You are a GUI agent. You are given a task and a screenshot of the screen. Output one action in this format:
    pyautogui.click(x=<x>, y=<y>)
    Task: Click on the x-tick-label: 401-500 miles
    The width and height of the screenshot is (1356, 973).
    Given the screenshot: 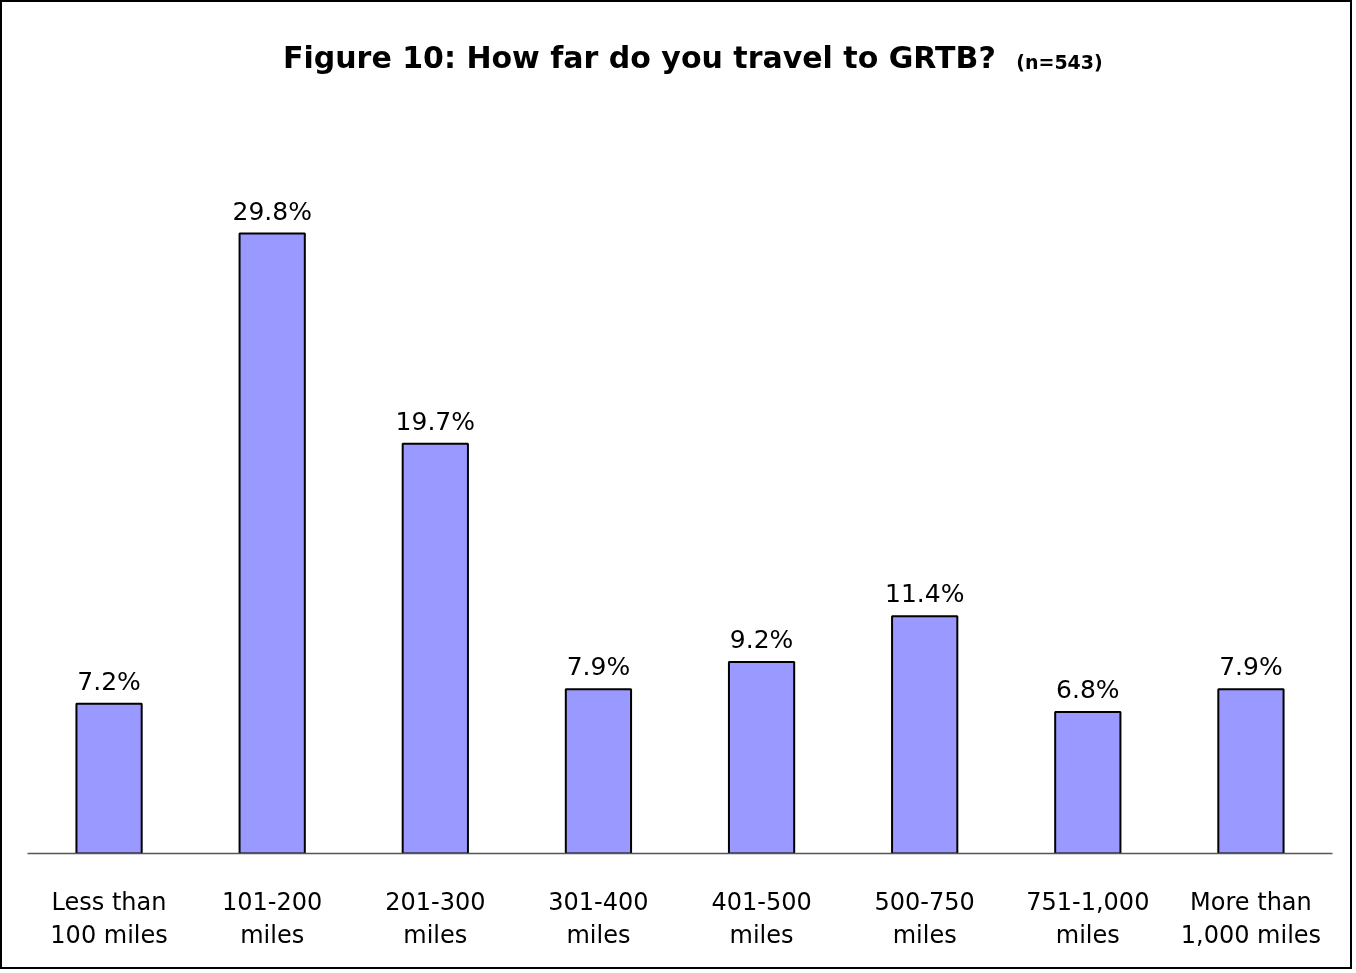 What is the action you would take?
    pyautogui.click(x=761, y=918)
    